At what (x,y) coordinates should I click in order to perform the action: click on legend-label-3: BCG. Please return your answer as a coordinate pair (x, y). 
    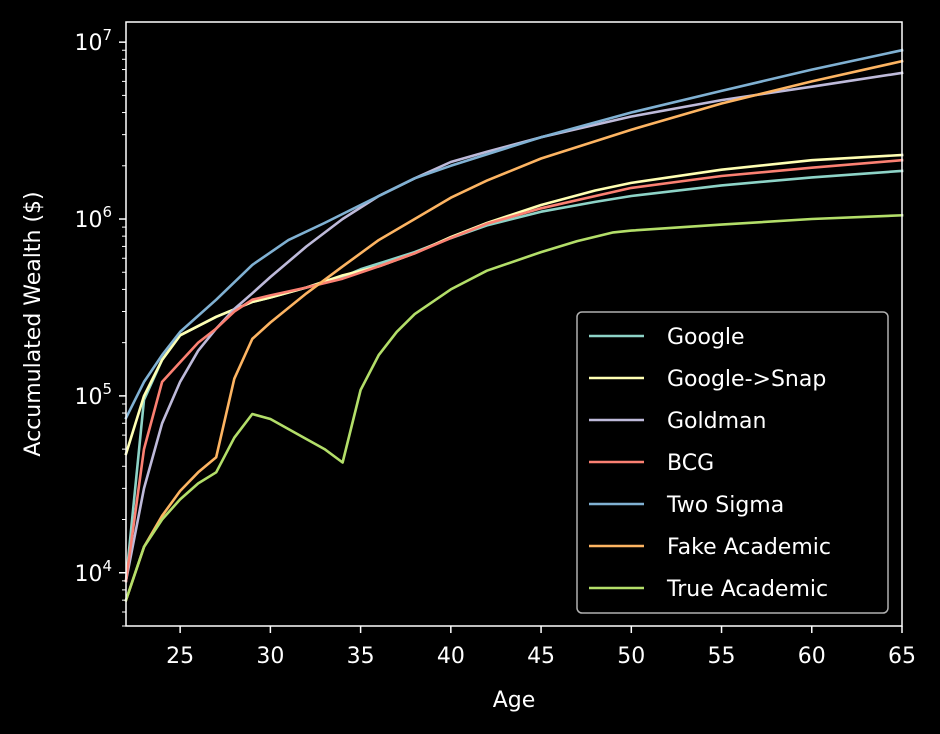
    Looking at the image, I should click on (690, 463).